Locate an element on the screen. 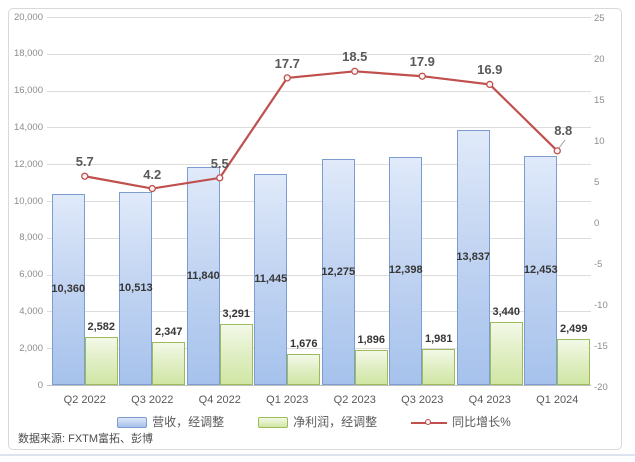 This screenshot has width=635, height=462. growth-value-label: 17.7 is located at coordinates (287, 63).